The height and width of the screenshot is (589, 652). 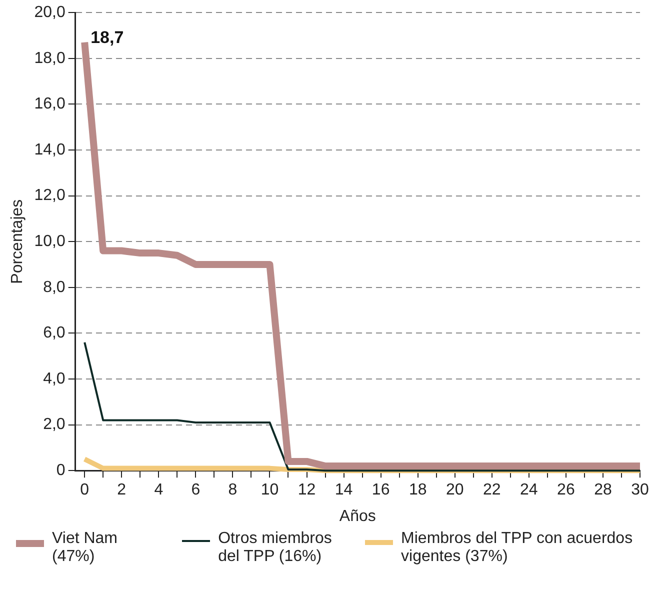 I want to click on x-tick-label: 20, so click(x=455, y=490).